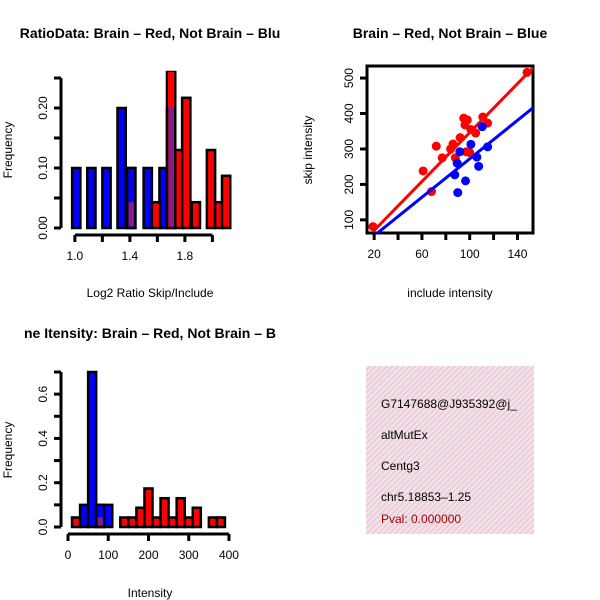  Describe the element at coordinates (150, 333) in the screenshot. I see `chart-title: ne Itensity: Brain – Red, Not Brain – B` at that location.